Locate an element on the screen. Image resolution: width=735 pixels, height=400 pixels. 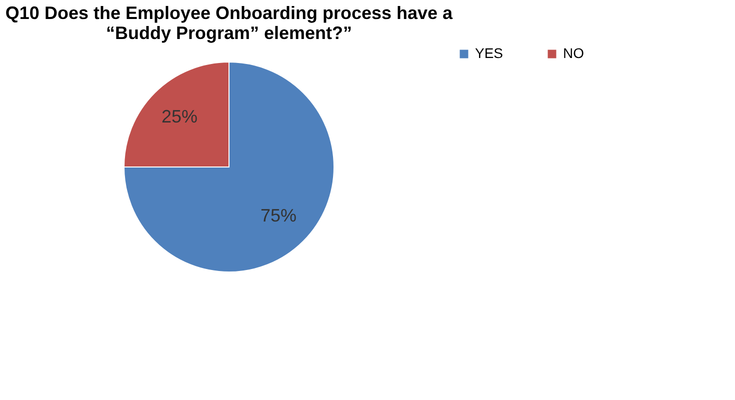
text: “Buddy Program” element?” is located at coordinates (229, 33).